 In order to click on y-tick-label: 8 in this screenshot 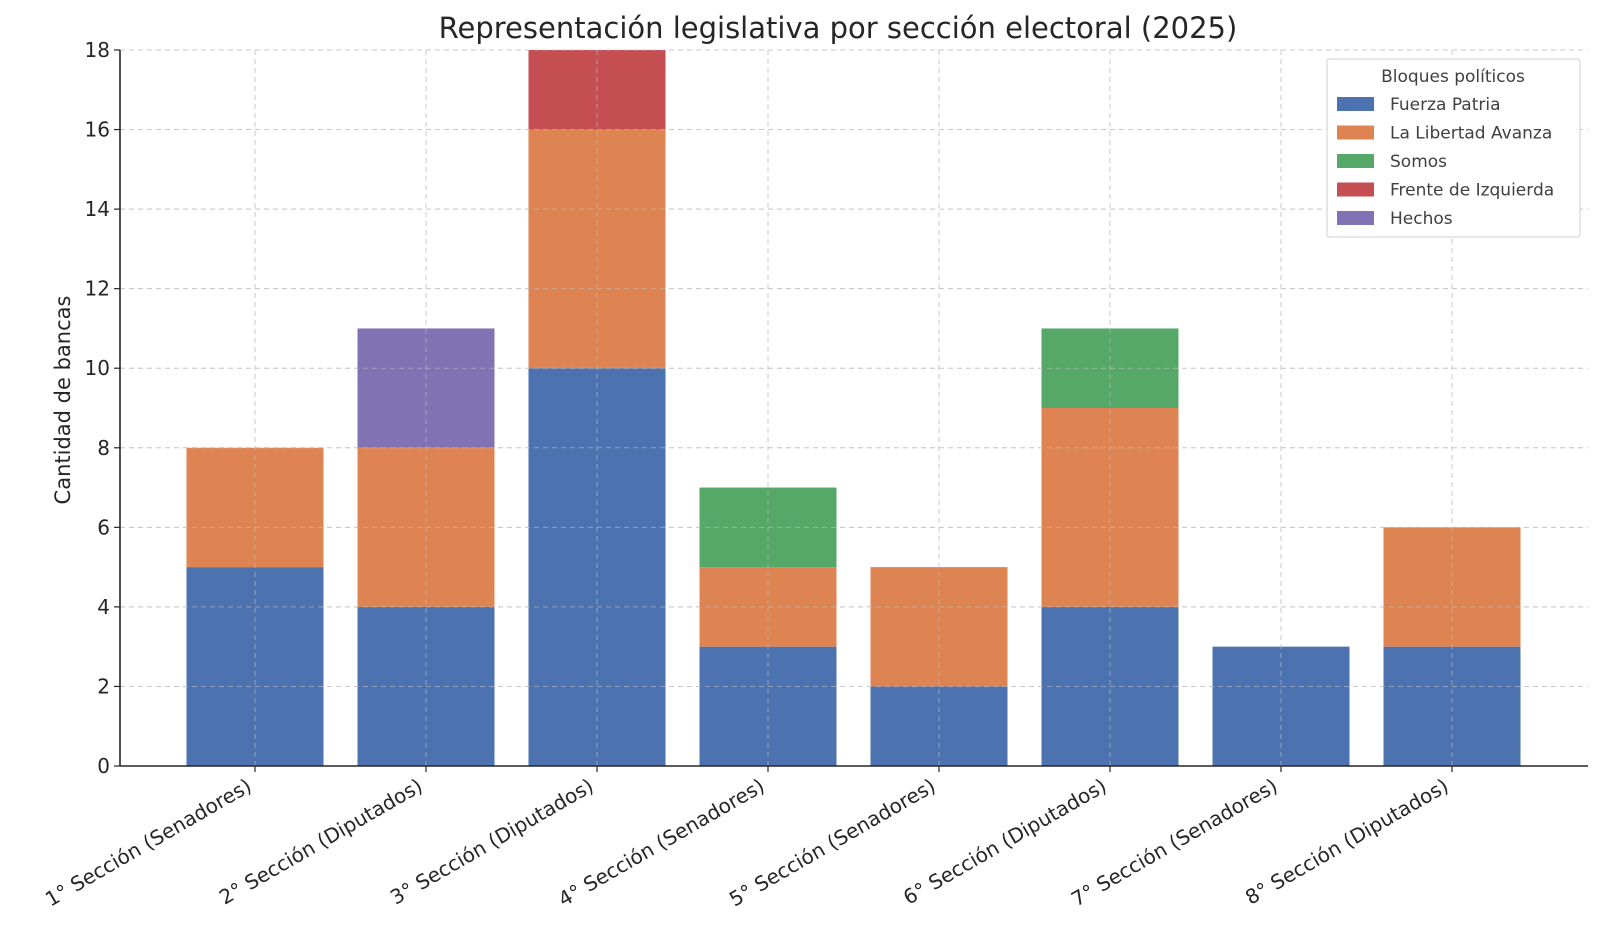, I will do `click(103, 448)`.